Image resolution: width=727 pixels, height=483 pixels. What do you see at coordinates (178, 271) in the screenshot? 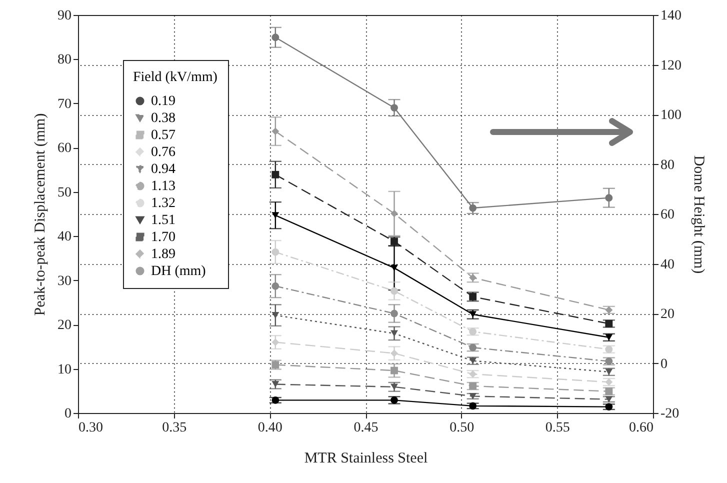
I see `legend-label: DH (mm)` at bounding box center [178, 271].